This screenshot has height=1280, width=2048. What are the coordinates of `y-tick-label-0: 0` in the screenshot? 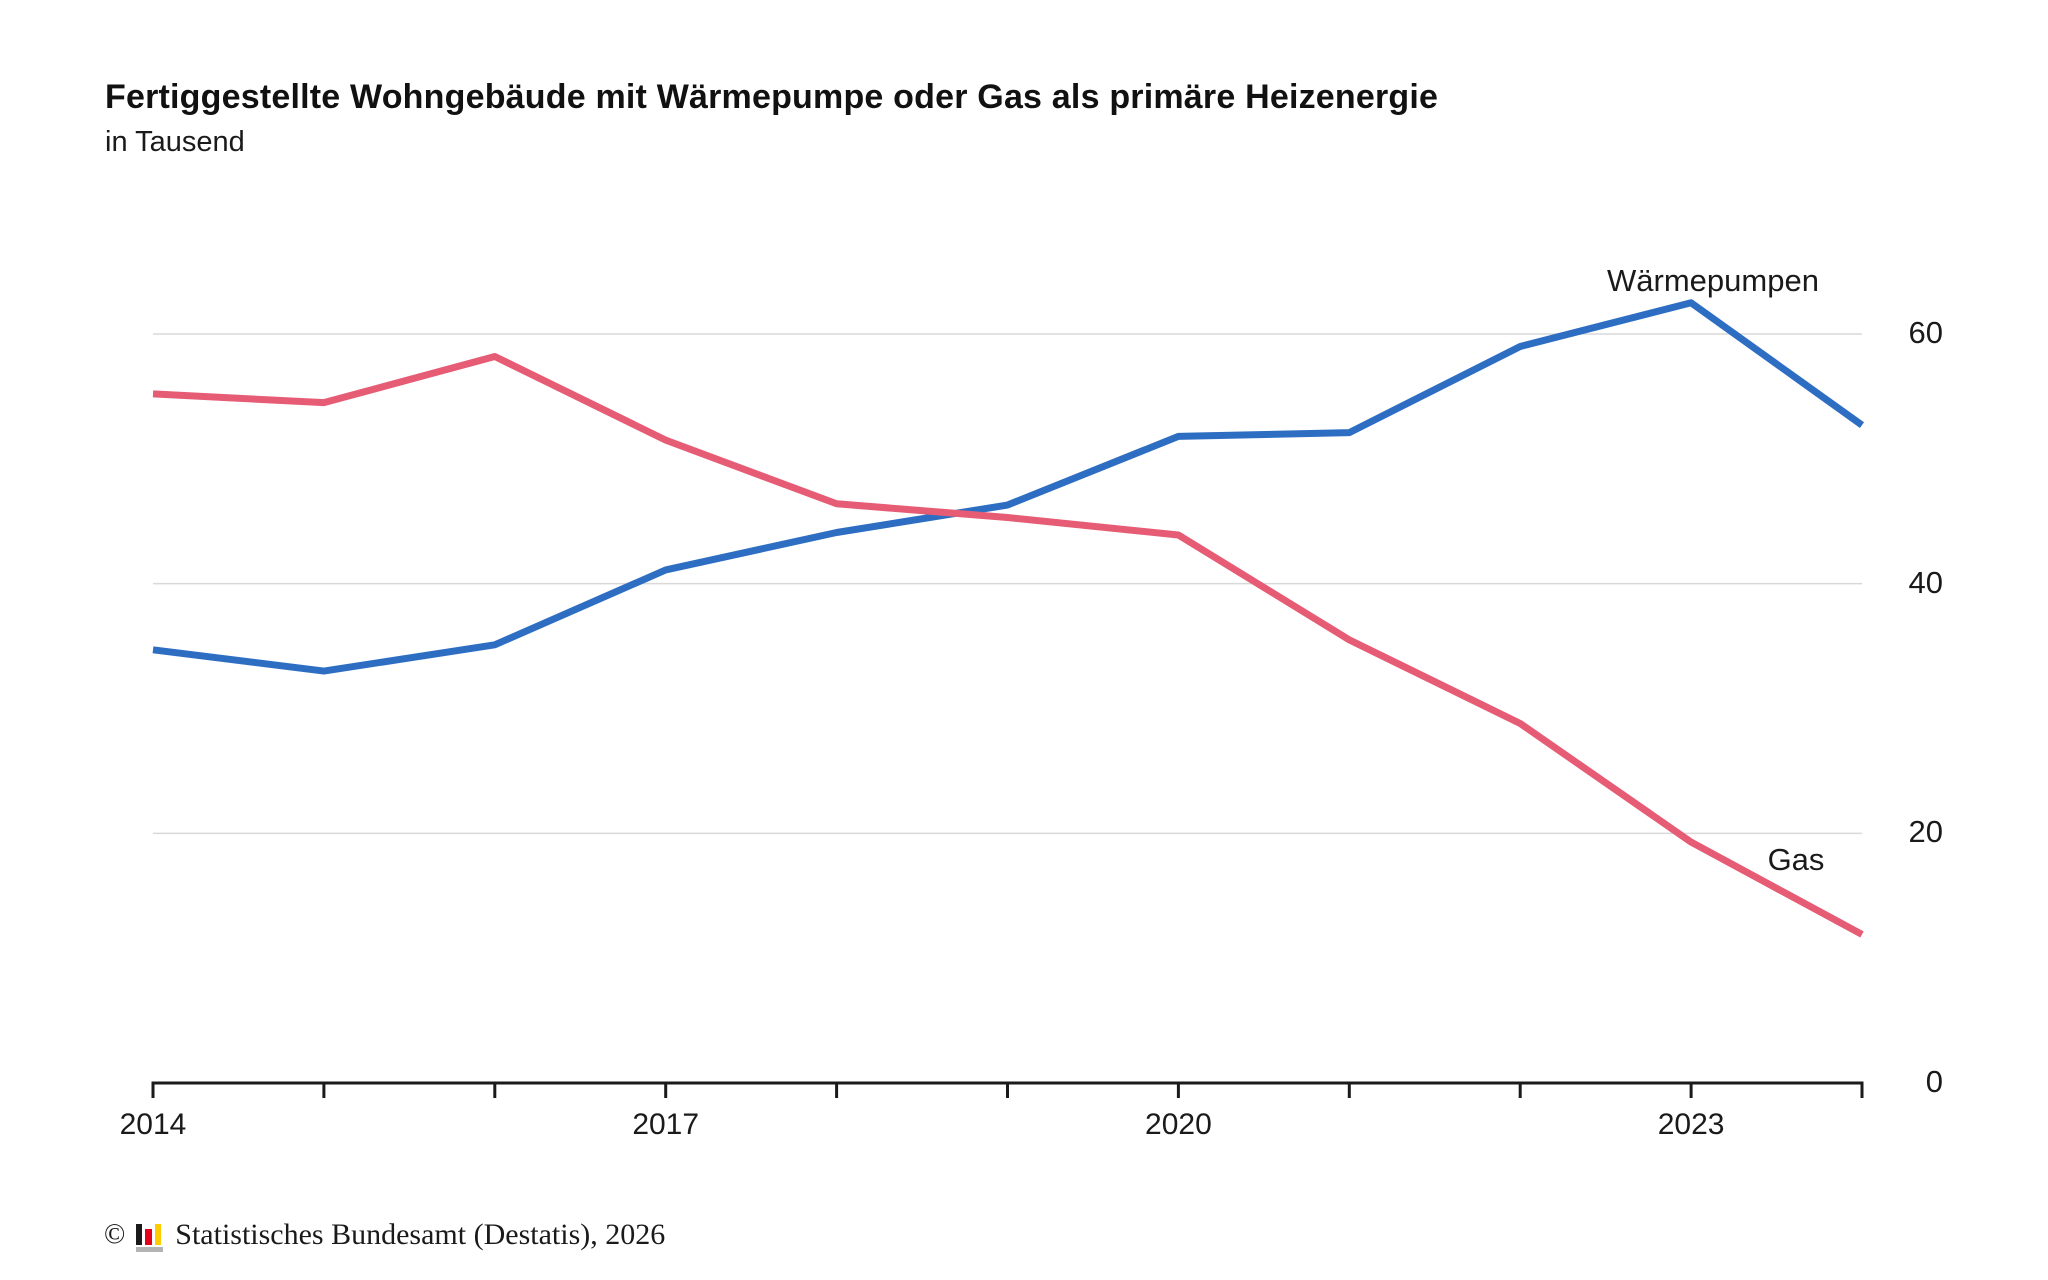 It's located at (1934, 1081).